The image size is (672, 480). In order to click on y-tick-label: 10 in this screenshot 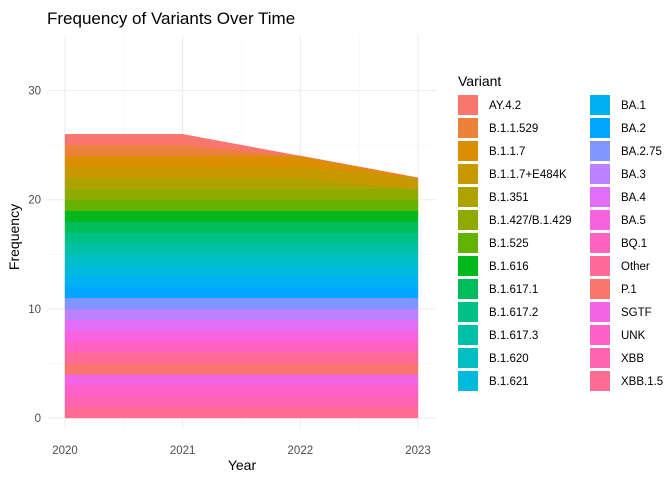, I will do `click(34, 310)`.